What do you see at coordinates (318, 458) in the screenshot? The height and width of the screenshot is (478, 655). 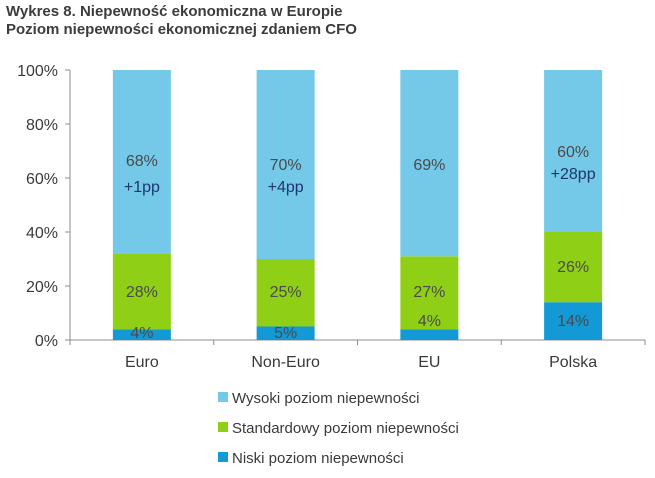 I see `legend-label: Niski poziom niepewności` at bounding box center [318, 458].